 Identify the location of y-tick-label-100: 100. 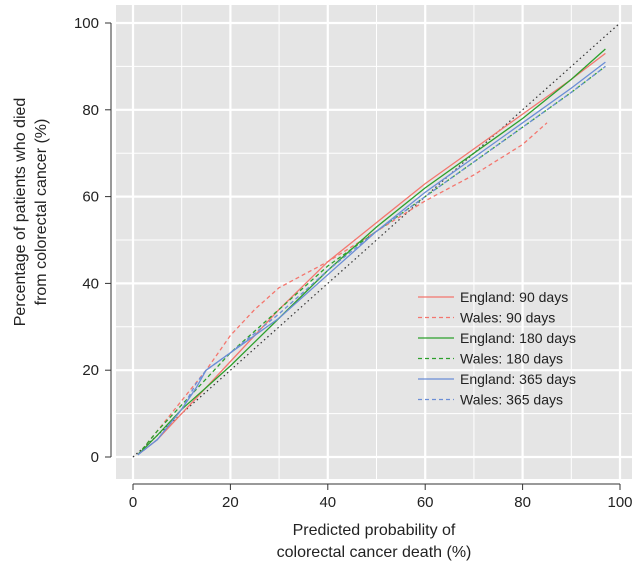
(86, 23).